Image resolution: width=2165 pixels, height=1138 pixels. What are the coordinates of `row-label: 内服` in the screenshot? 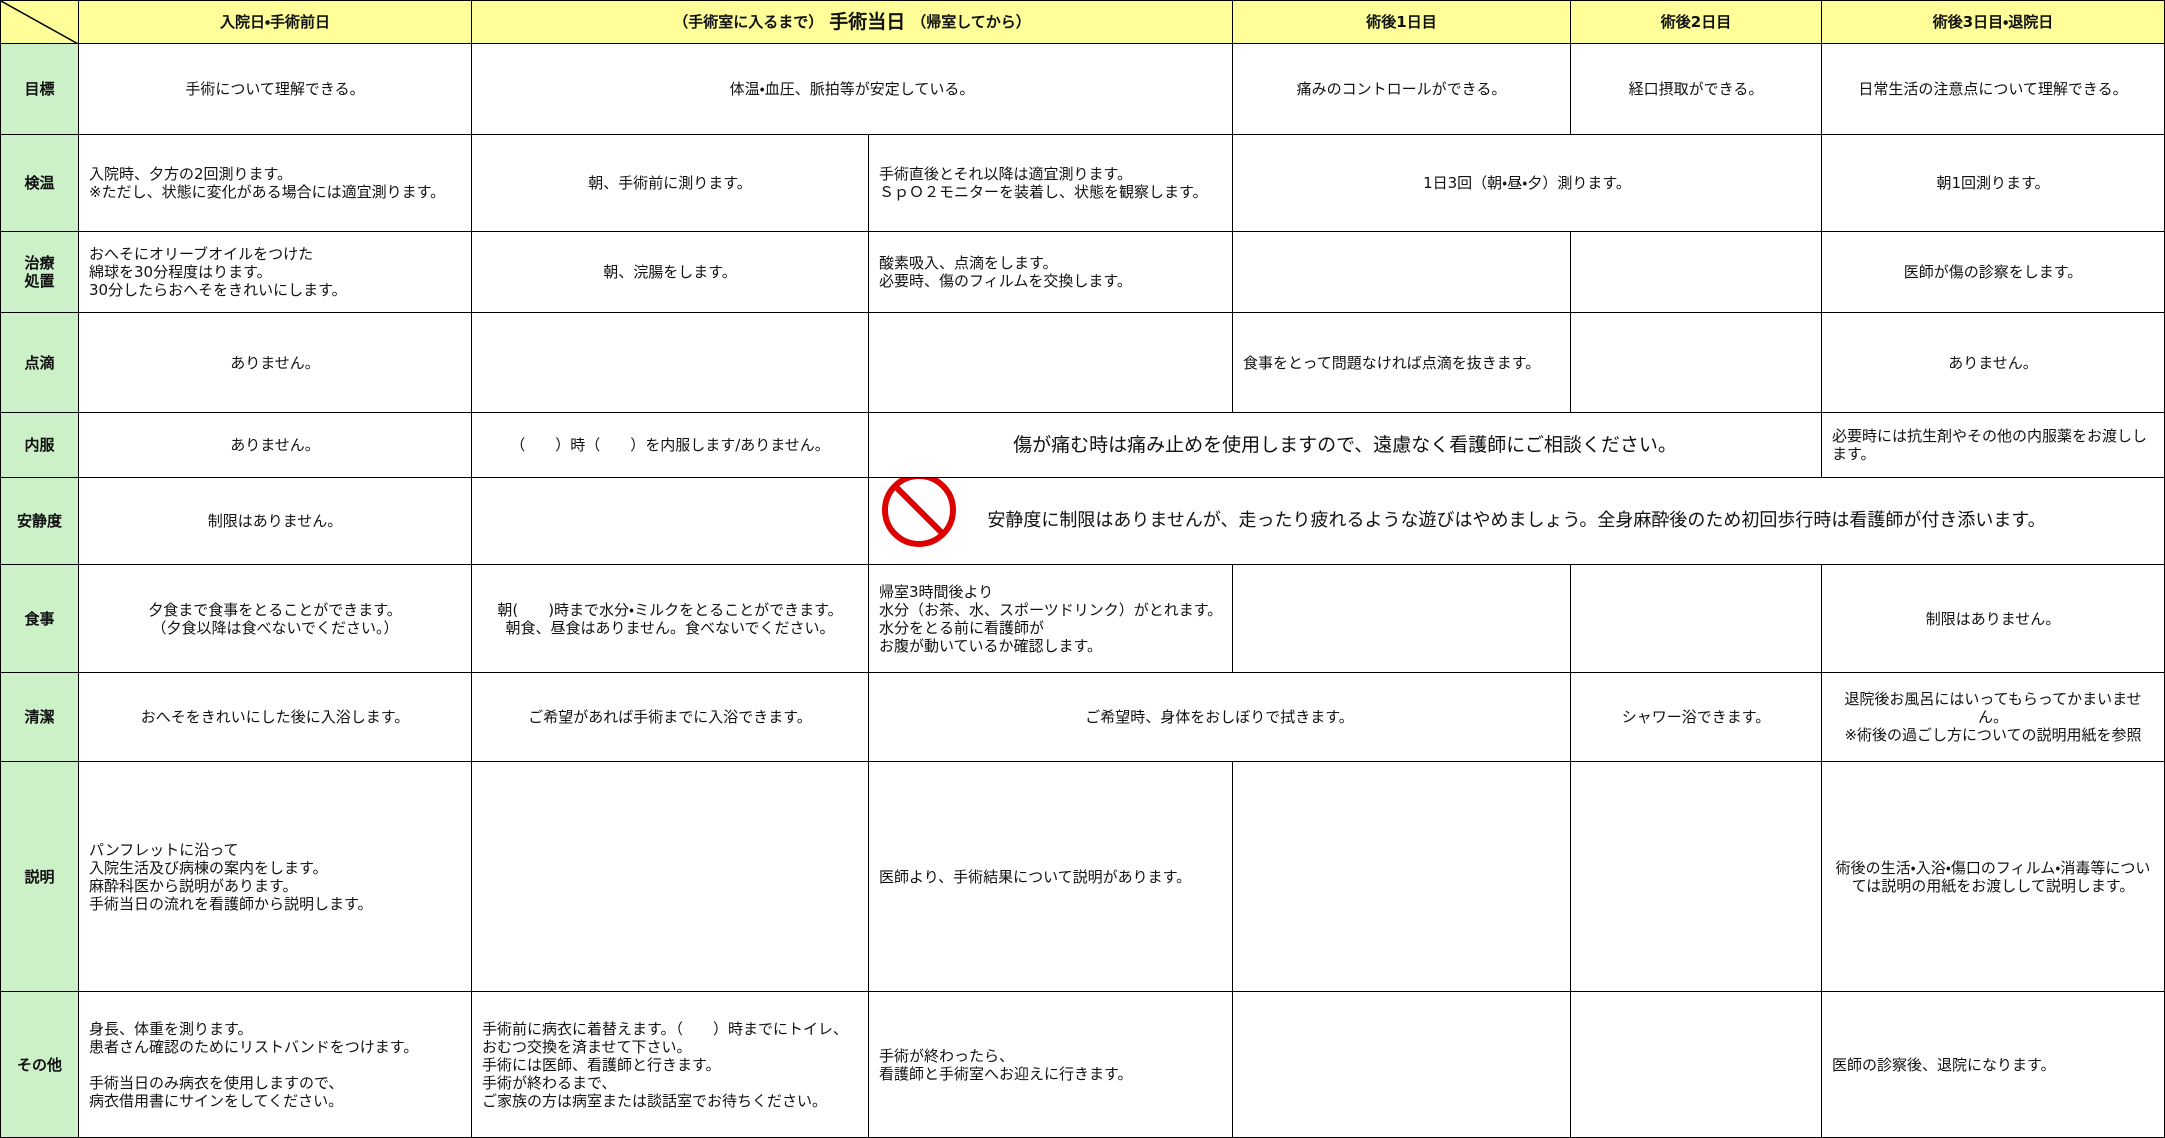 It's located at (39, 445).